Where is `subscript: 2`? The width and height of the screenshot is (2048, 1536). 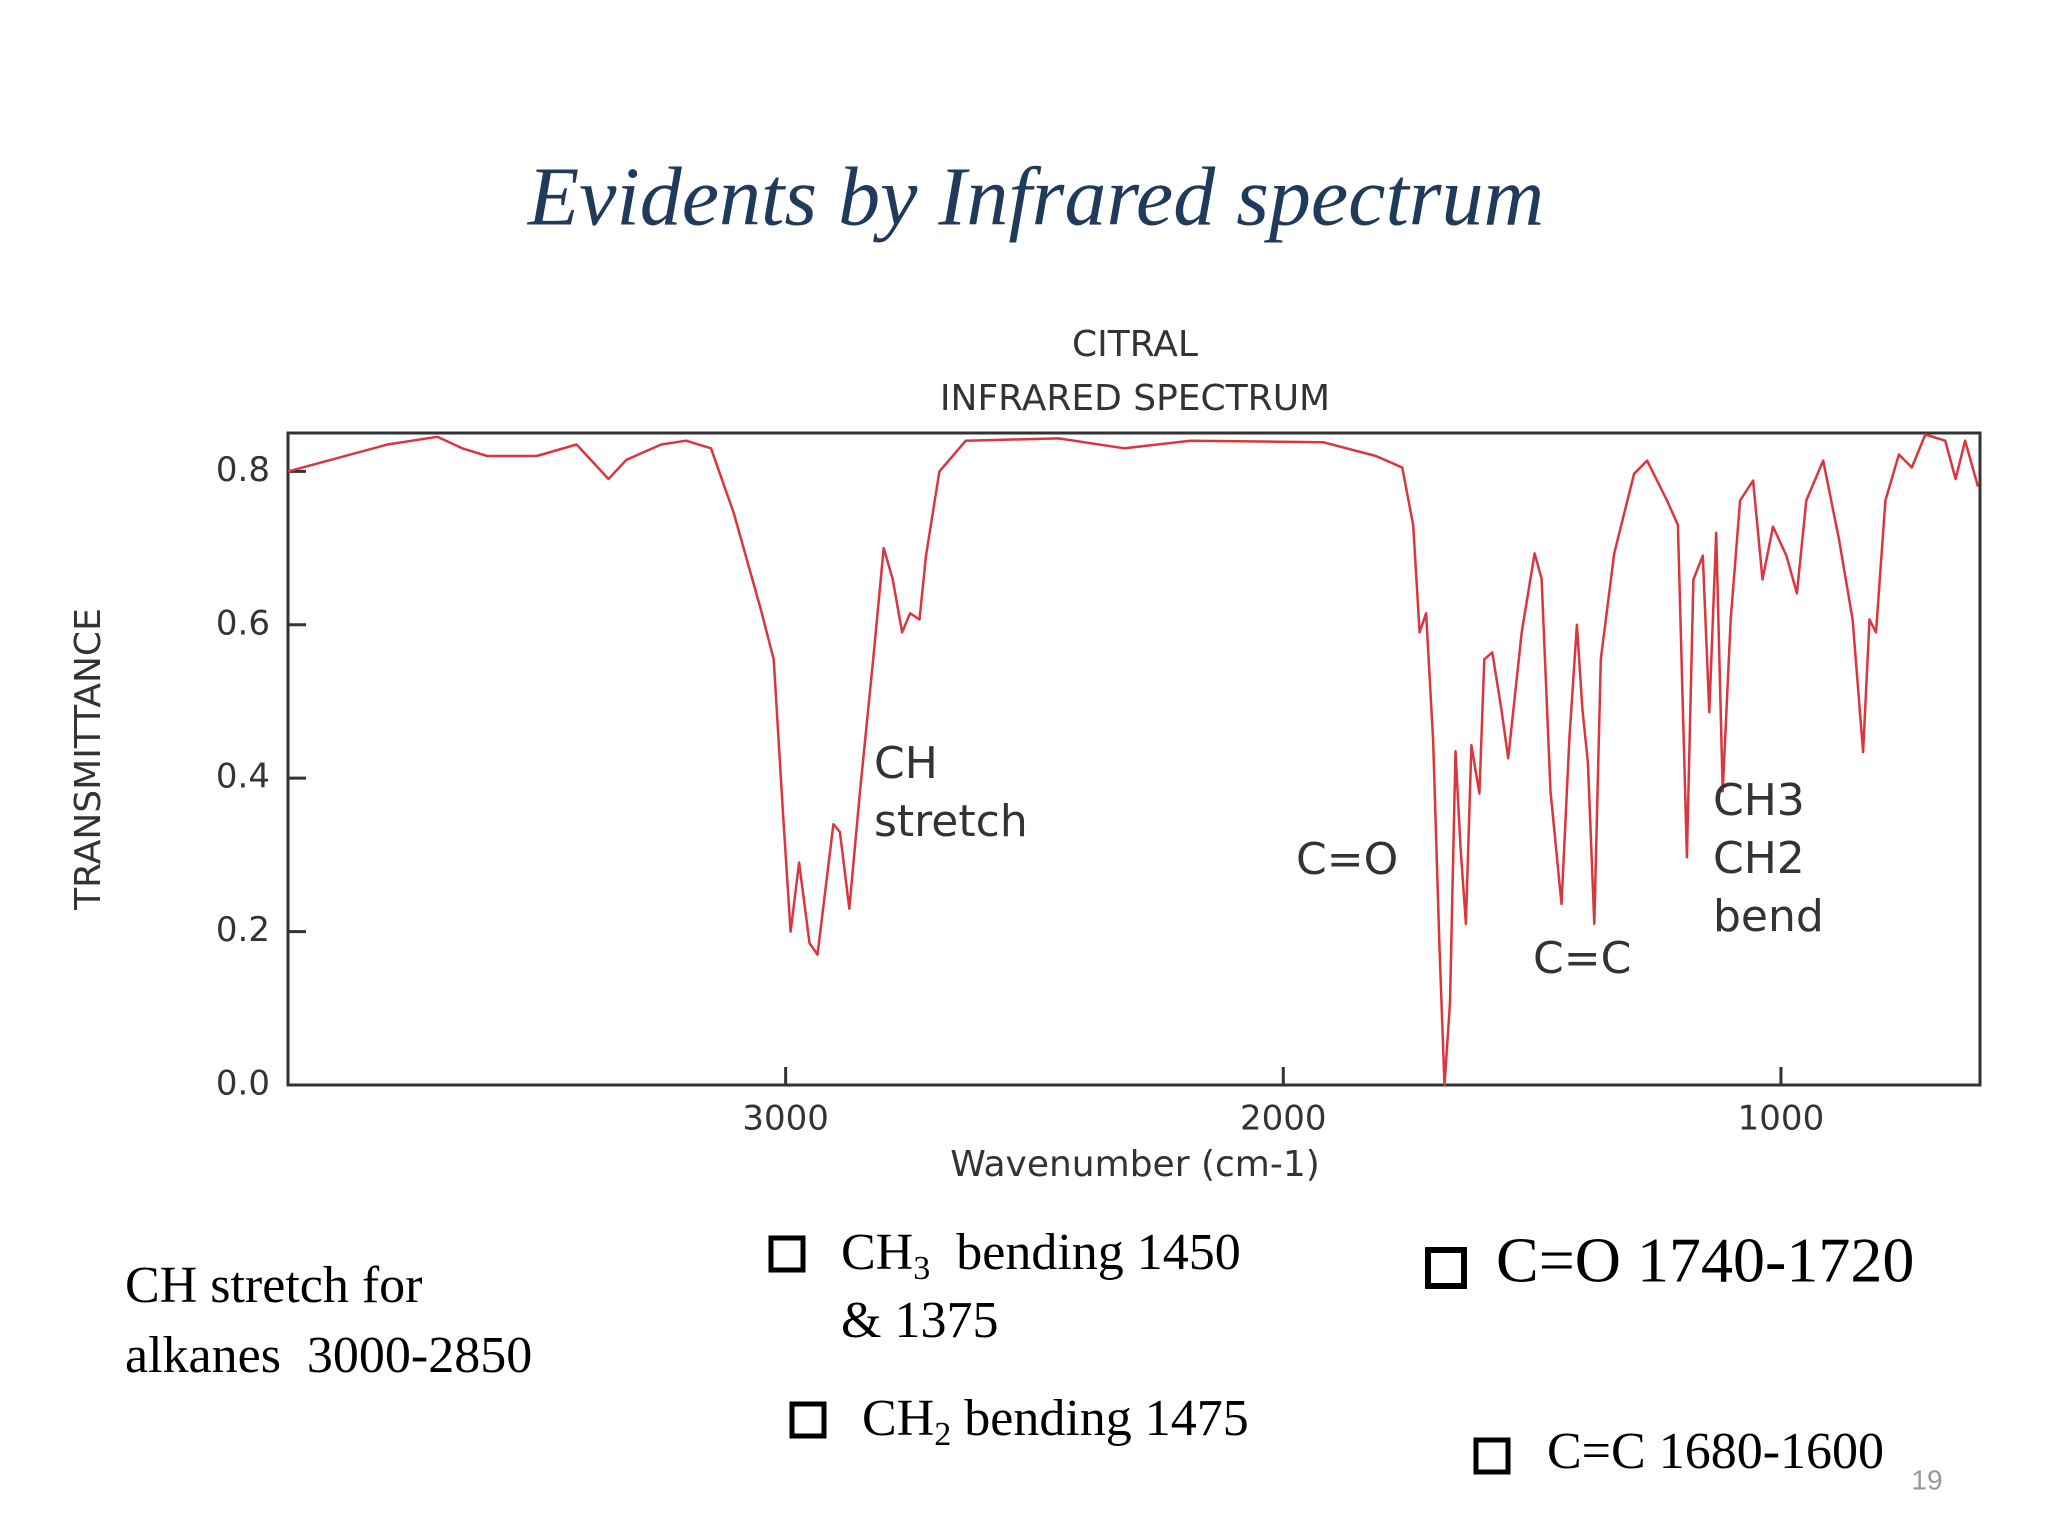 subscript: 2 is located at coordinates (942, 1434).